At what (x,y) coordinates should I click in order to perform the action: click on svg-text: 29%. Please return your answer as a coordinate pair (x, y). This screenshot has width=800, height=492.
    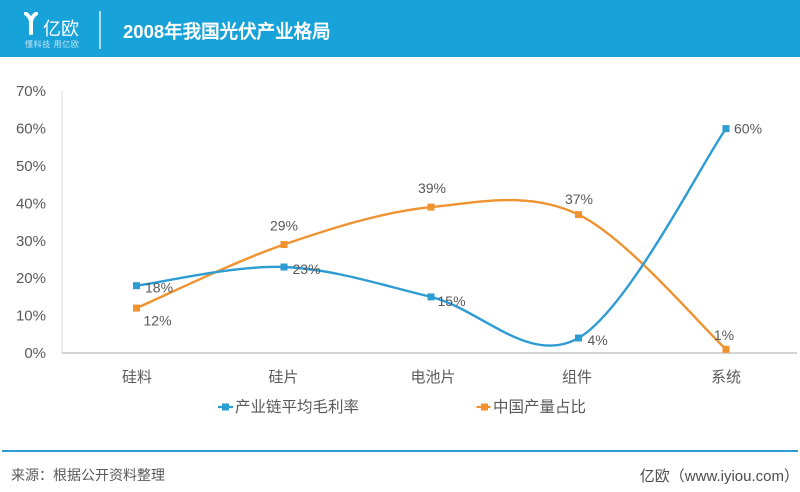
    Looking at the image, I should click on (284, 226).